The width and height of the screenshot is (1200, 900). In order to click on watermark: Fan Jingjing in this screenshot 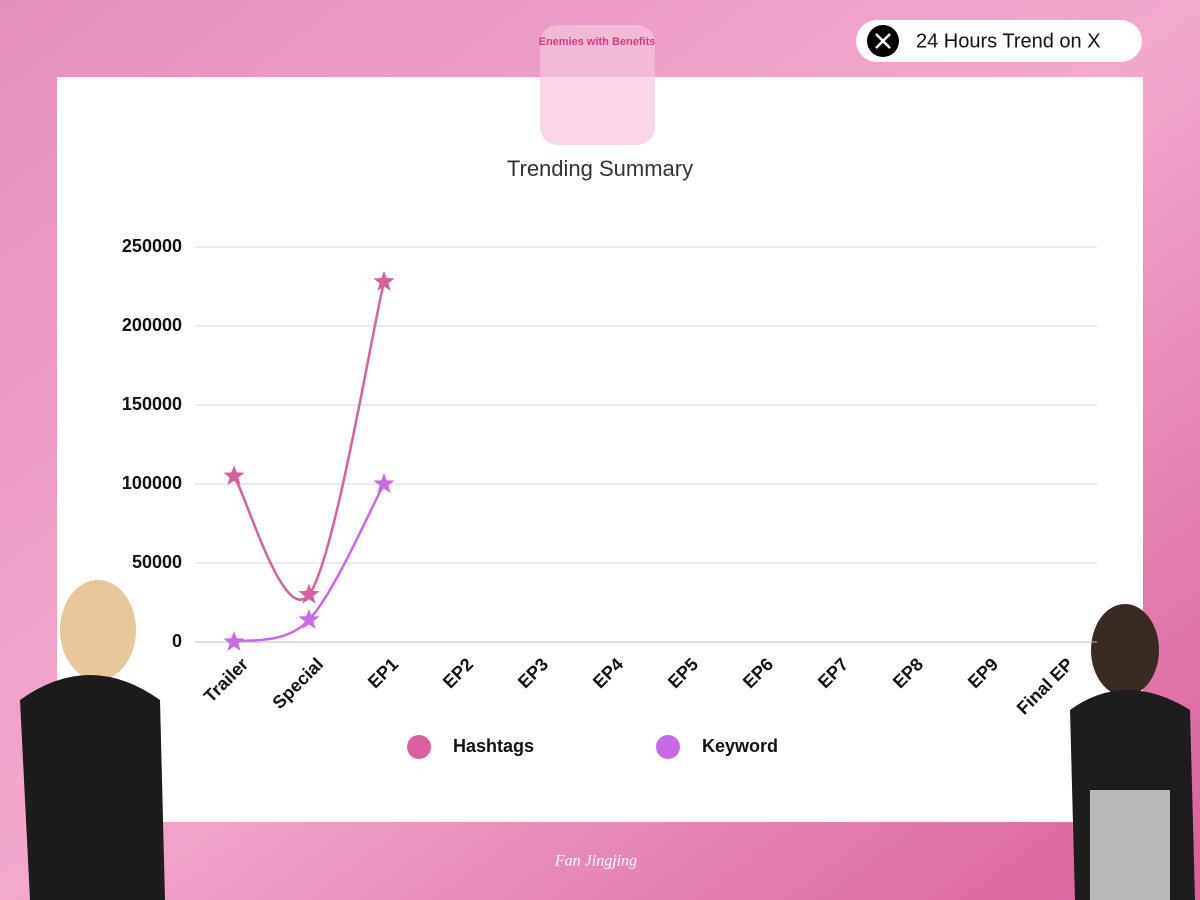, I will do `click(595, 861)`.